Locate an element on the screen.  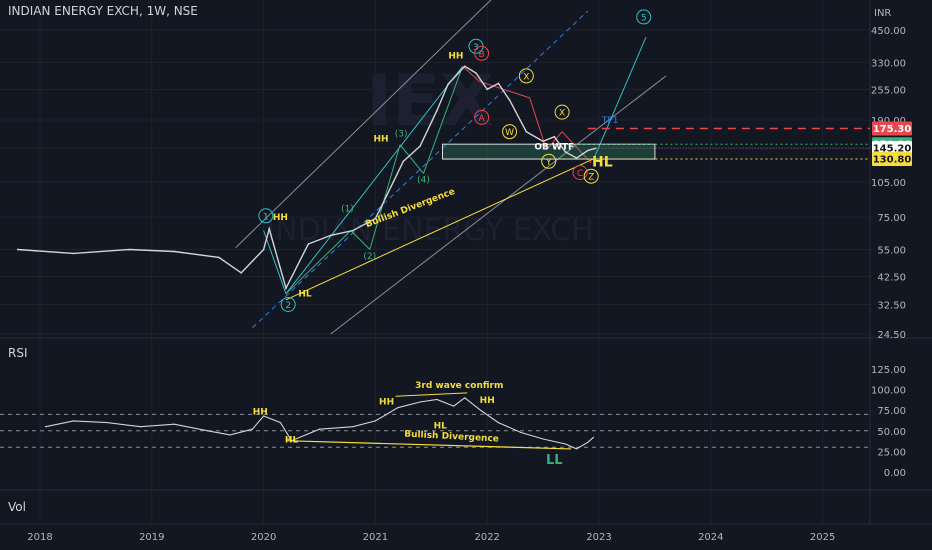
wave-label: A is located at coordinates (482, 119).